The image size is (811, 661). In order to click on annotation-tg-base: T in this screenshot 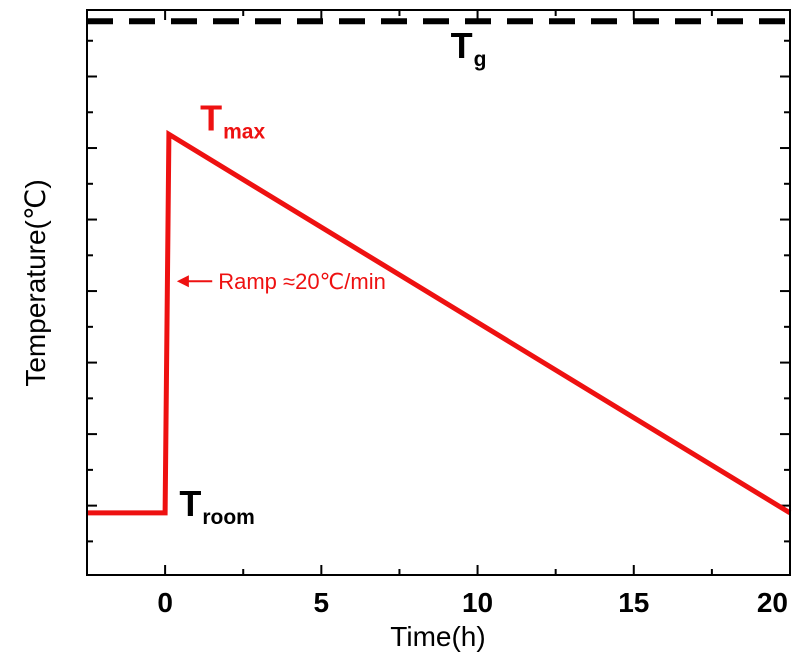, I will do `click(462, 45)`.